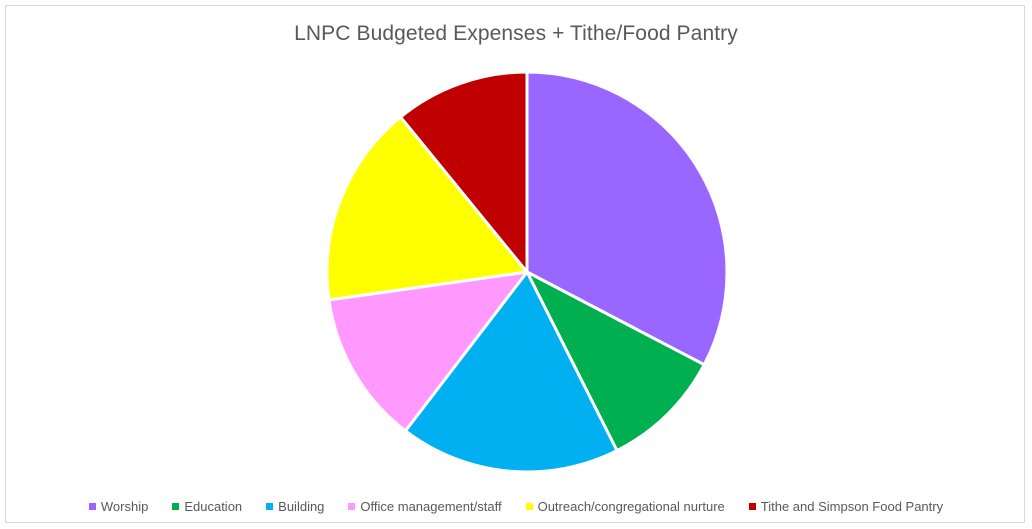 This screenshot has height=529, width=1032. I want to click on legend-label: Building, so click(301, 506).